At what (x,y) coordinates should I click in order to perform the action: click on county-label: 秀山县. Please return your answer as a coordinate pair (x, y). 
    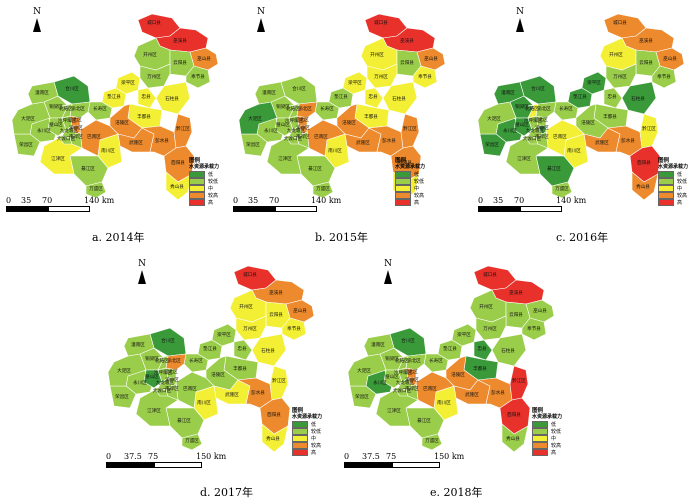
    Looking at the image, I should click on (643, 186).